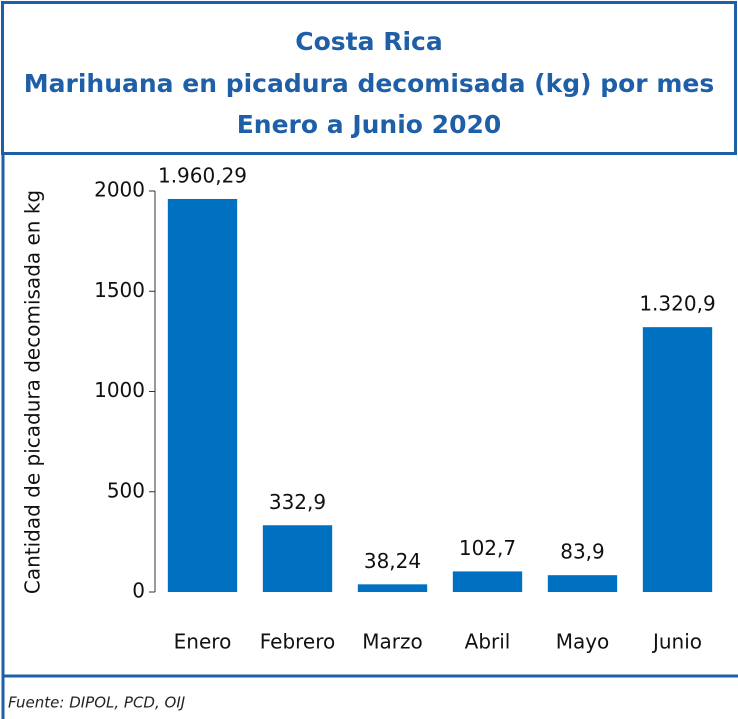  What do you see at coordinates (582, 552) in the screenshot?
I see `value-label: 83,9` at bounding box center [582, 552].